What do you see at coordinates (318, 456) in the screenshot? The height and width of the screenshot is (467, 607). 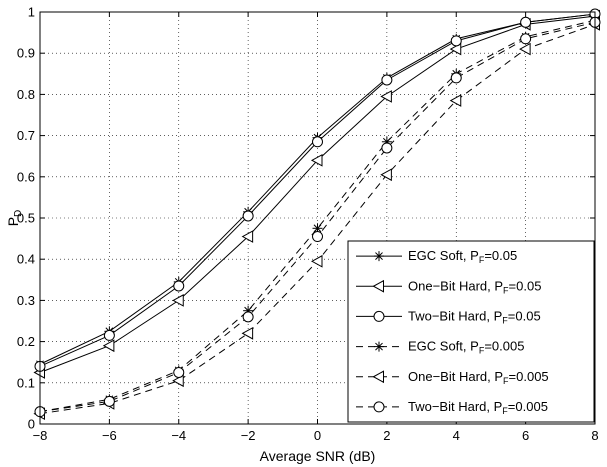 I see `x-axis-label: Average SNR (dB)` at bounding box center [318, 456].